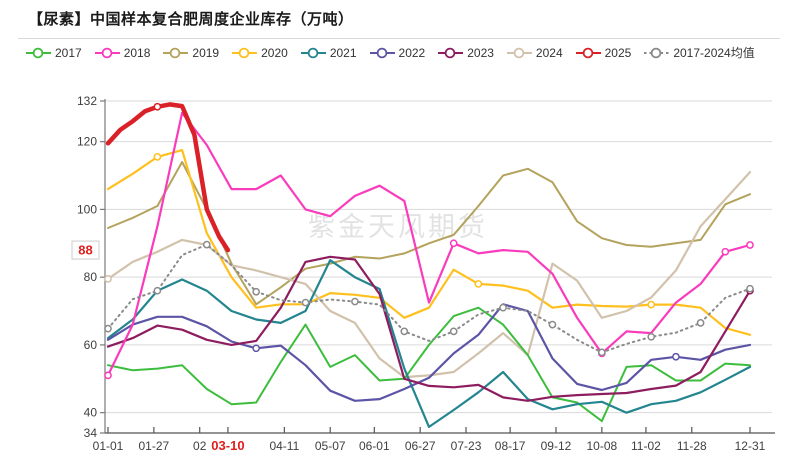 The width and height of the screenshot is (792, 460). I want to click on x-tick-label: 06-01, so click(374, 446).